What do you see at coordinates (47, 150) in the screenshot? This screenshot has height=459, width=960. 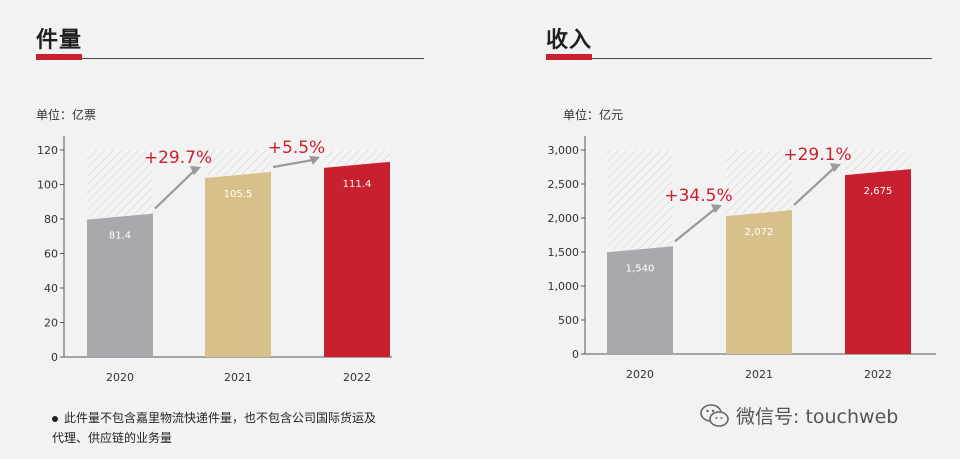 I see `y-tick-label: 120` at bounding box center [47, 150].